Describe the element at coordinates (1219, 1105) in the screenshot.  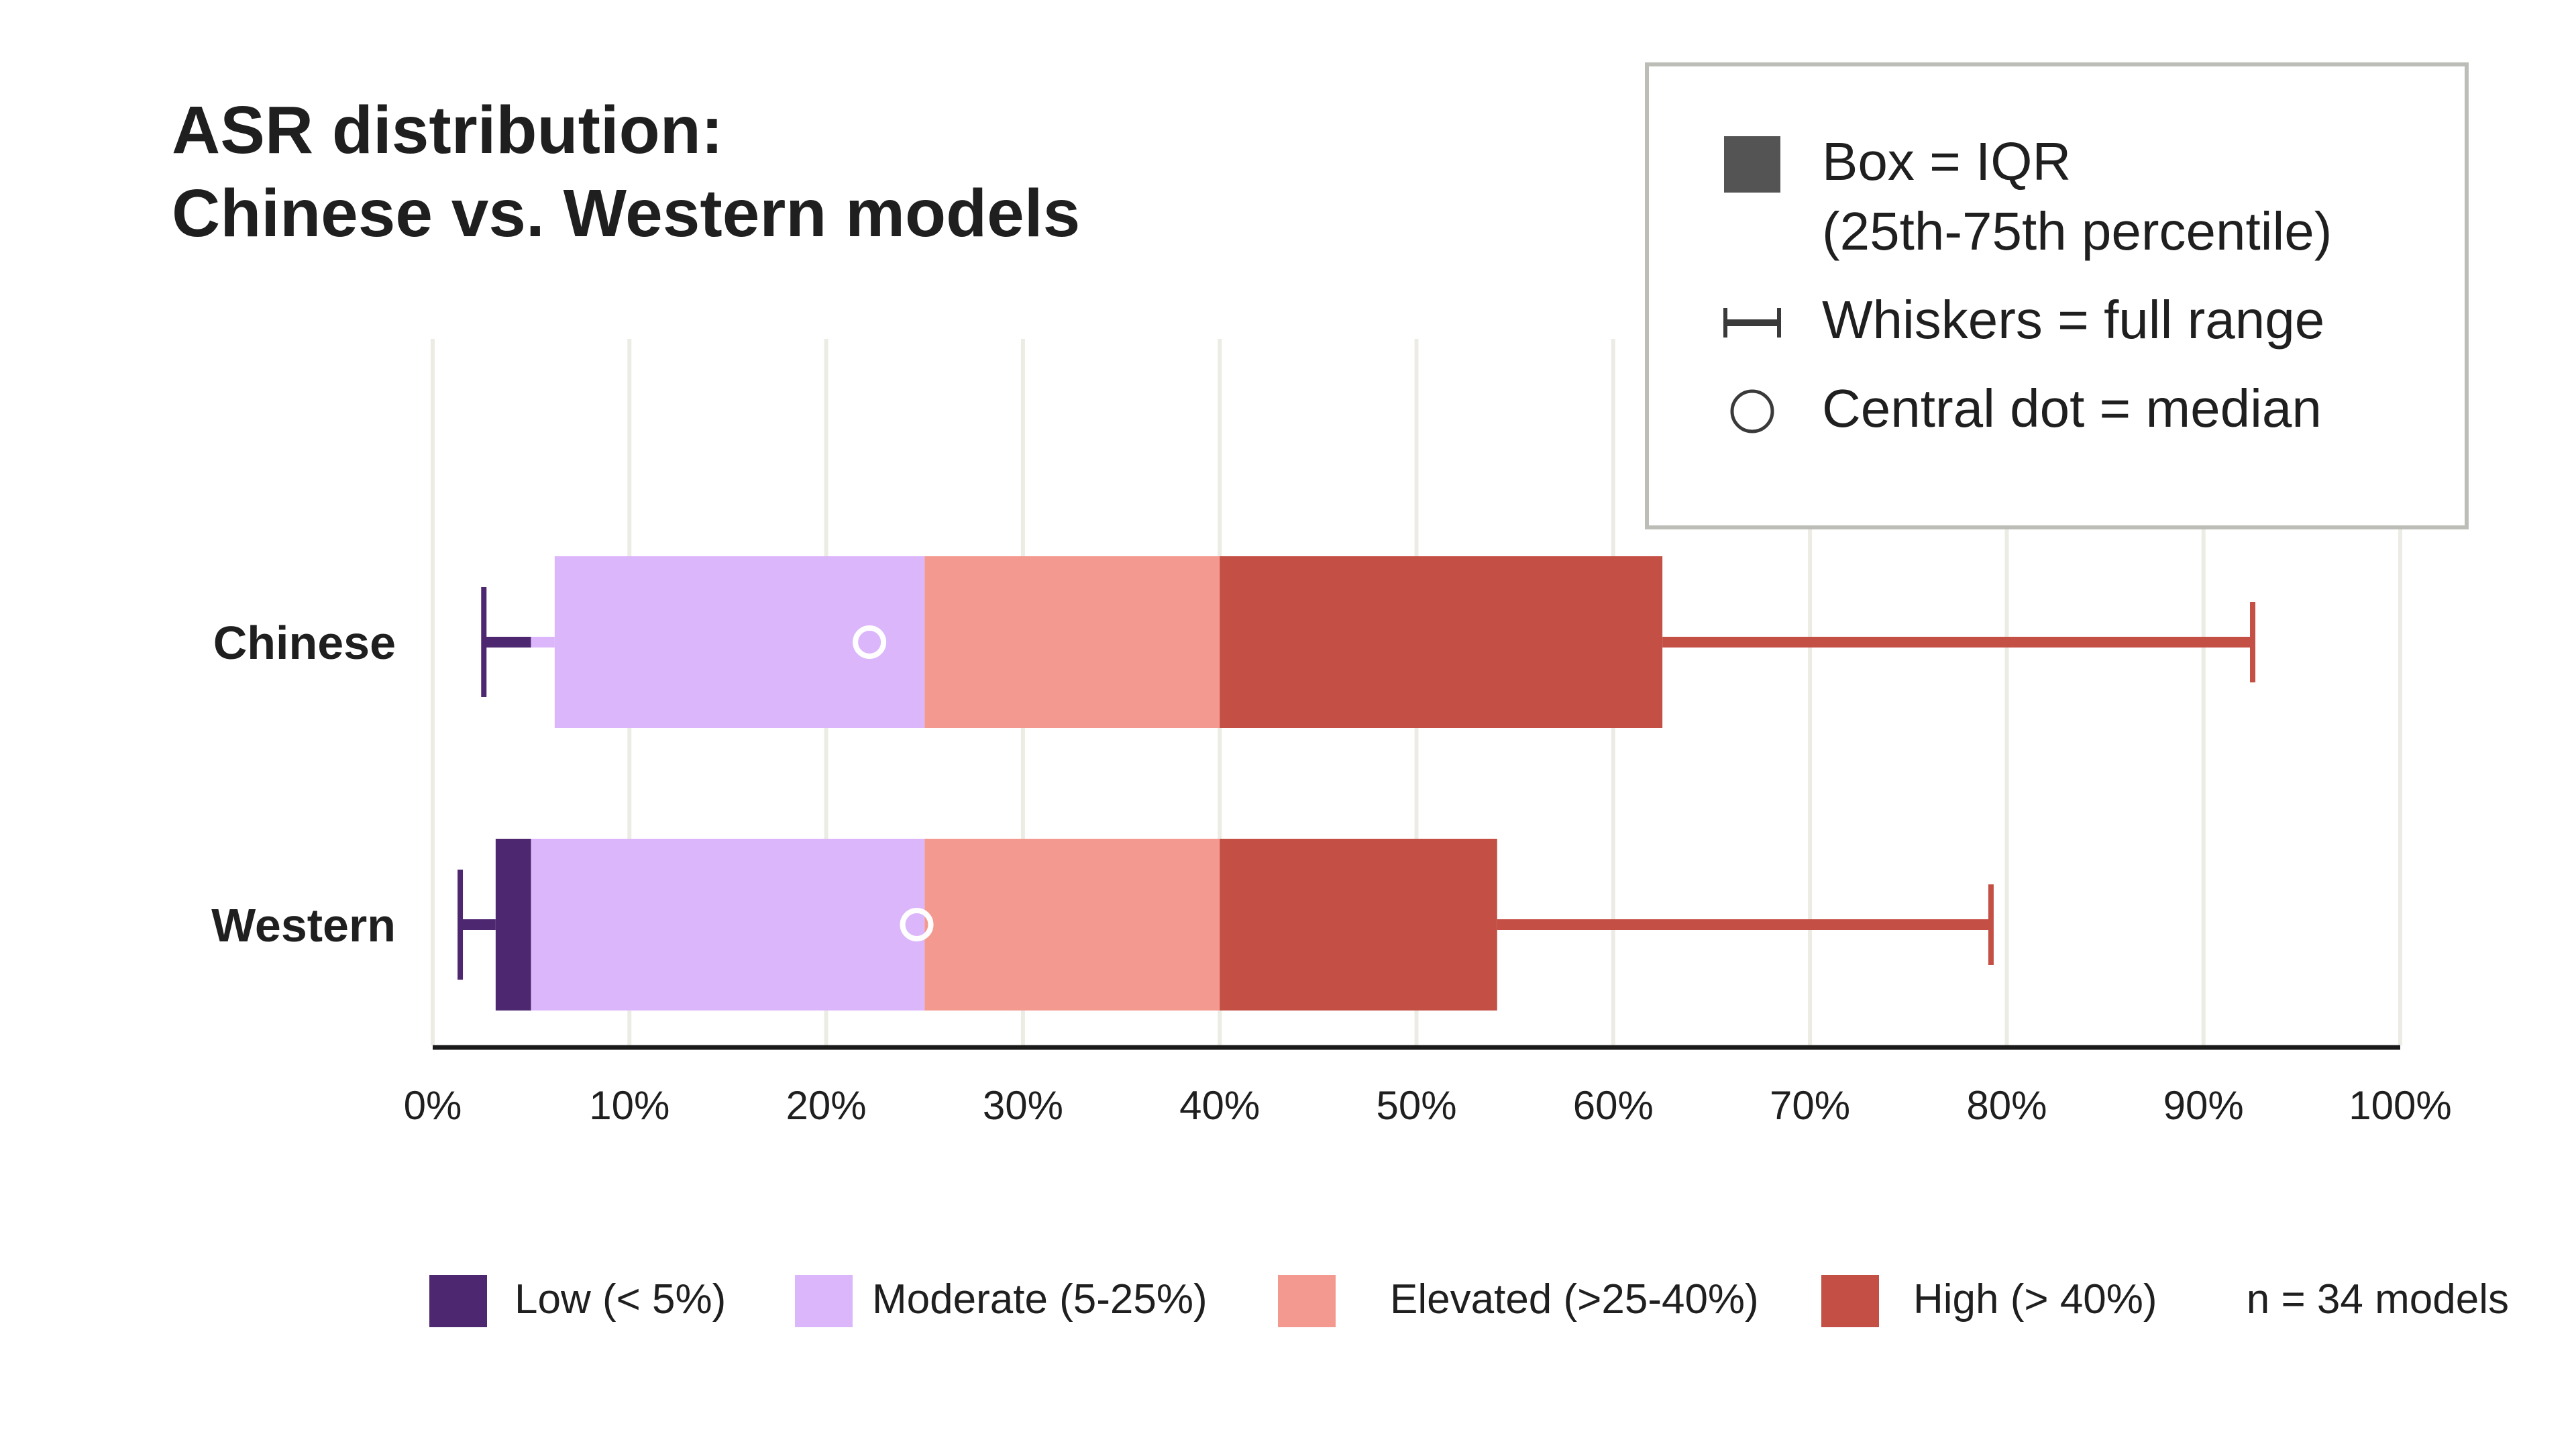
I see `x-tick-label-40: 40%` at that location.